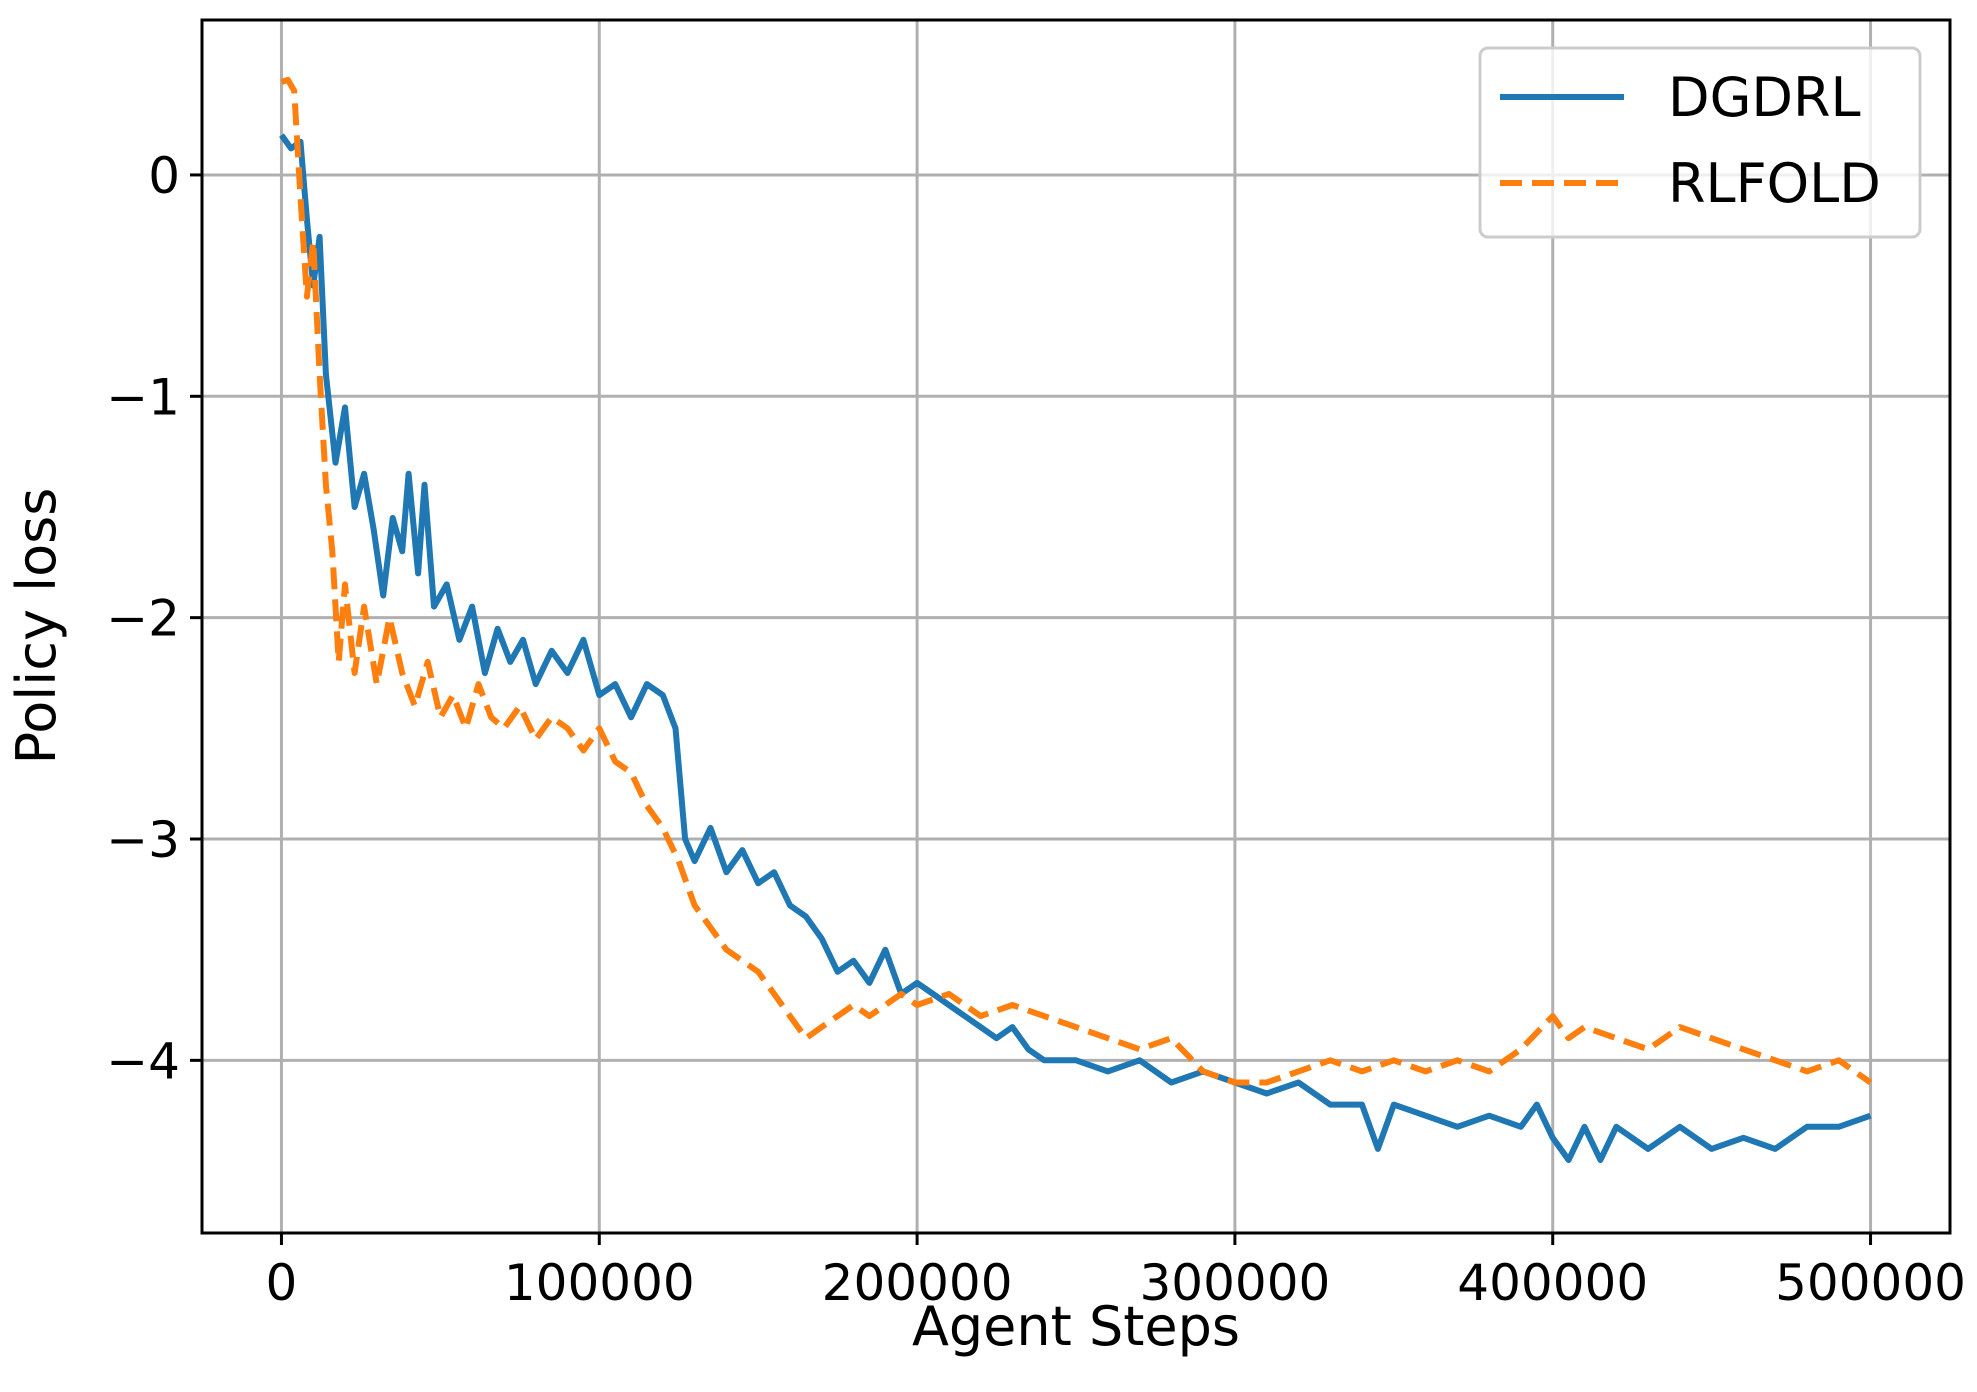  I want to click on x-tick: 200000, so click(917, 1272).